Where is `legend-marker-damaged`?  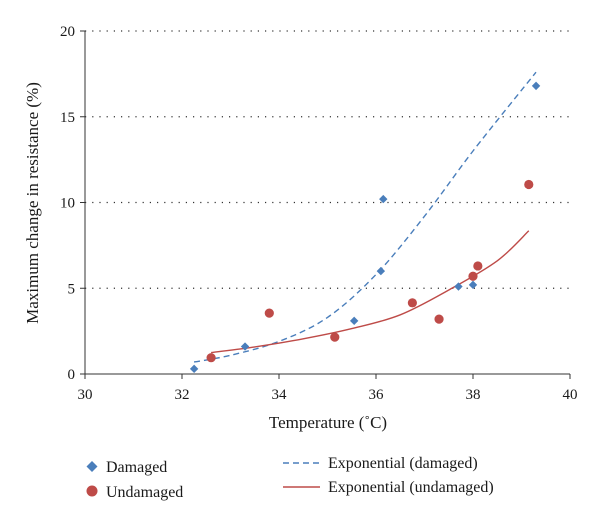 legend-marker-damaged is located at coordinates (92, 466).